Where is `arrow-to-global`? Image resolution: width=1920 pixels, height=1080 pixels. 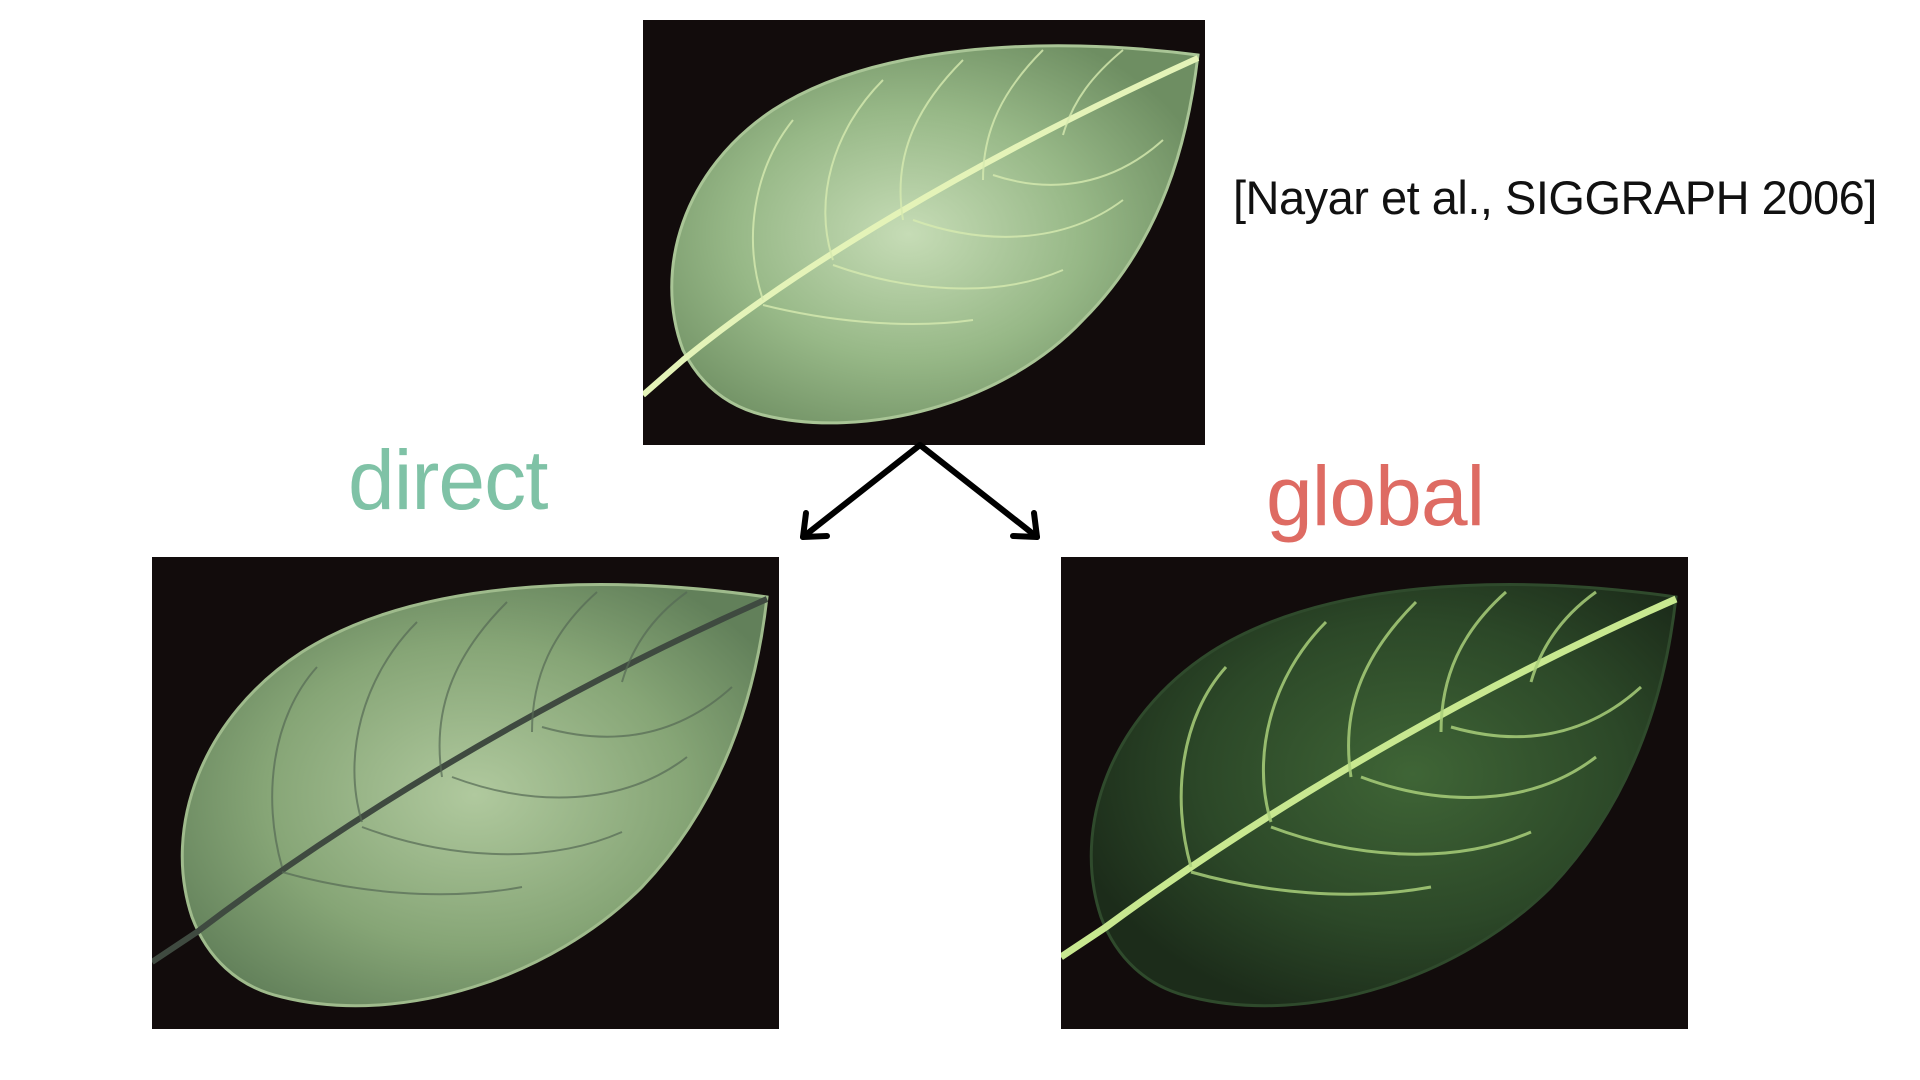
arrow-to-global is located at coordinates (978, 491).